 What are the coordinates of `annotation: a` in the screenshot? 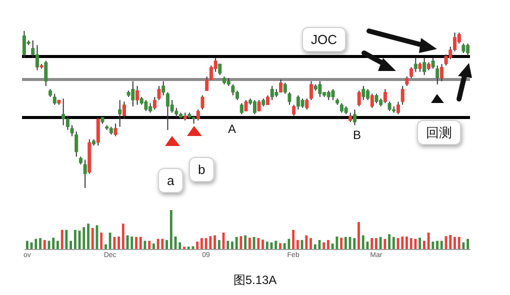 It's located at (171, 180).